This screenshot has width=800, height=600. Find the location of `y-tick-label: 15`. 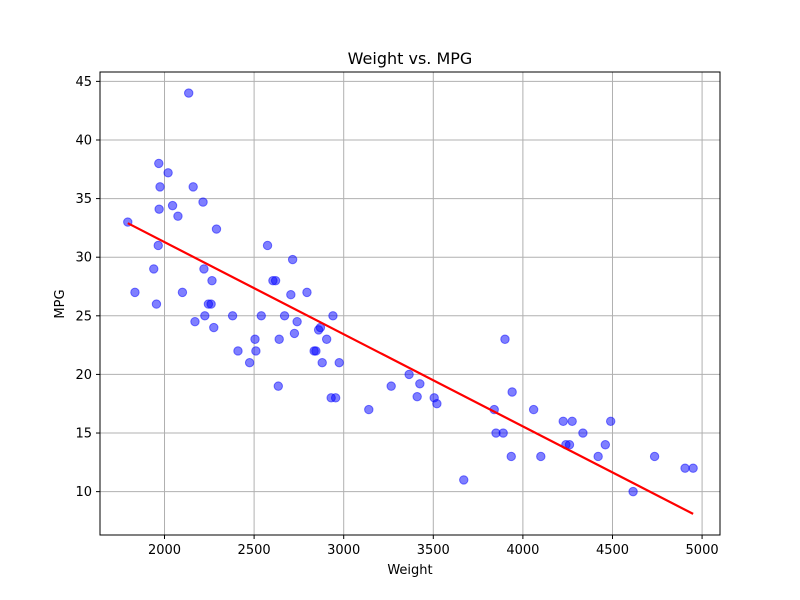

y-tick-label: 15 is located at coordinates (83, 434).